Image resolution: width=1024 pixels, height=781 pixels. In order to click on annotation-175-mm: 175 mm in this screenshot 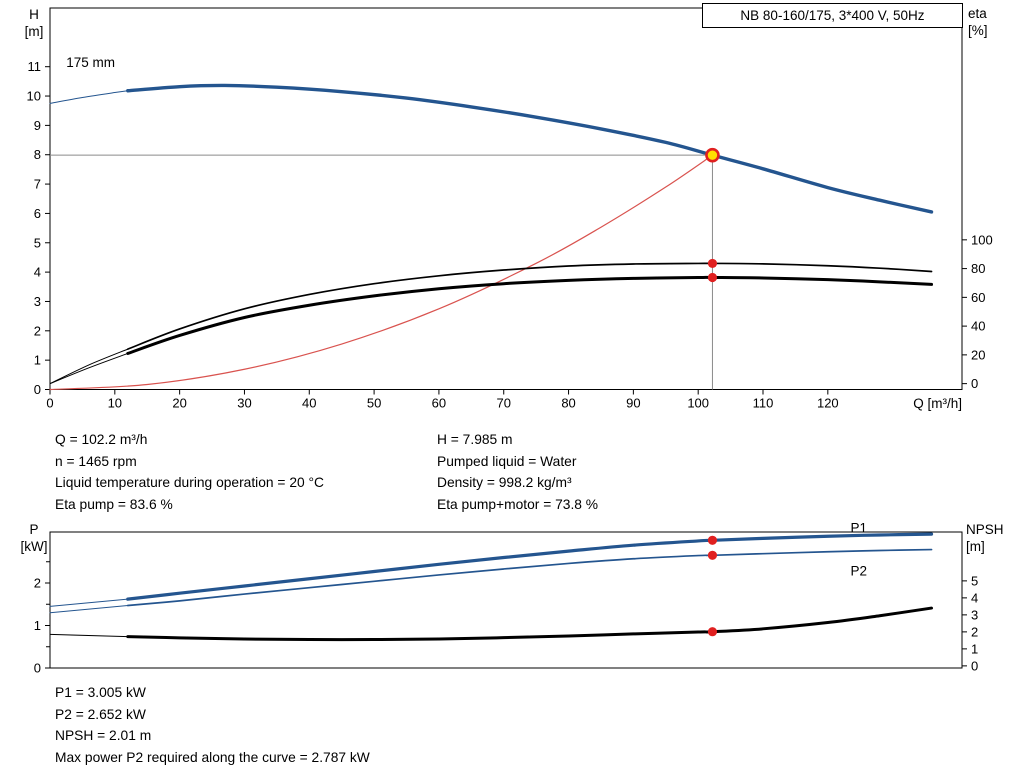, I will do `click(90, 62)`.